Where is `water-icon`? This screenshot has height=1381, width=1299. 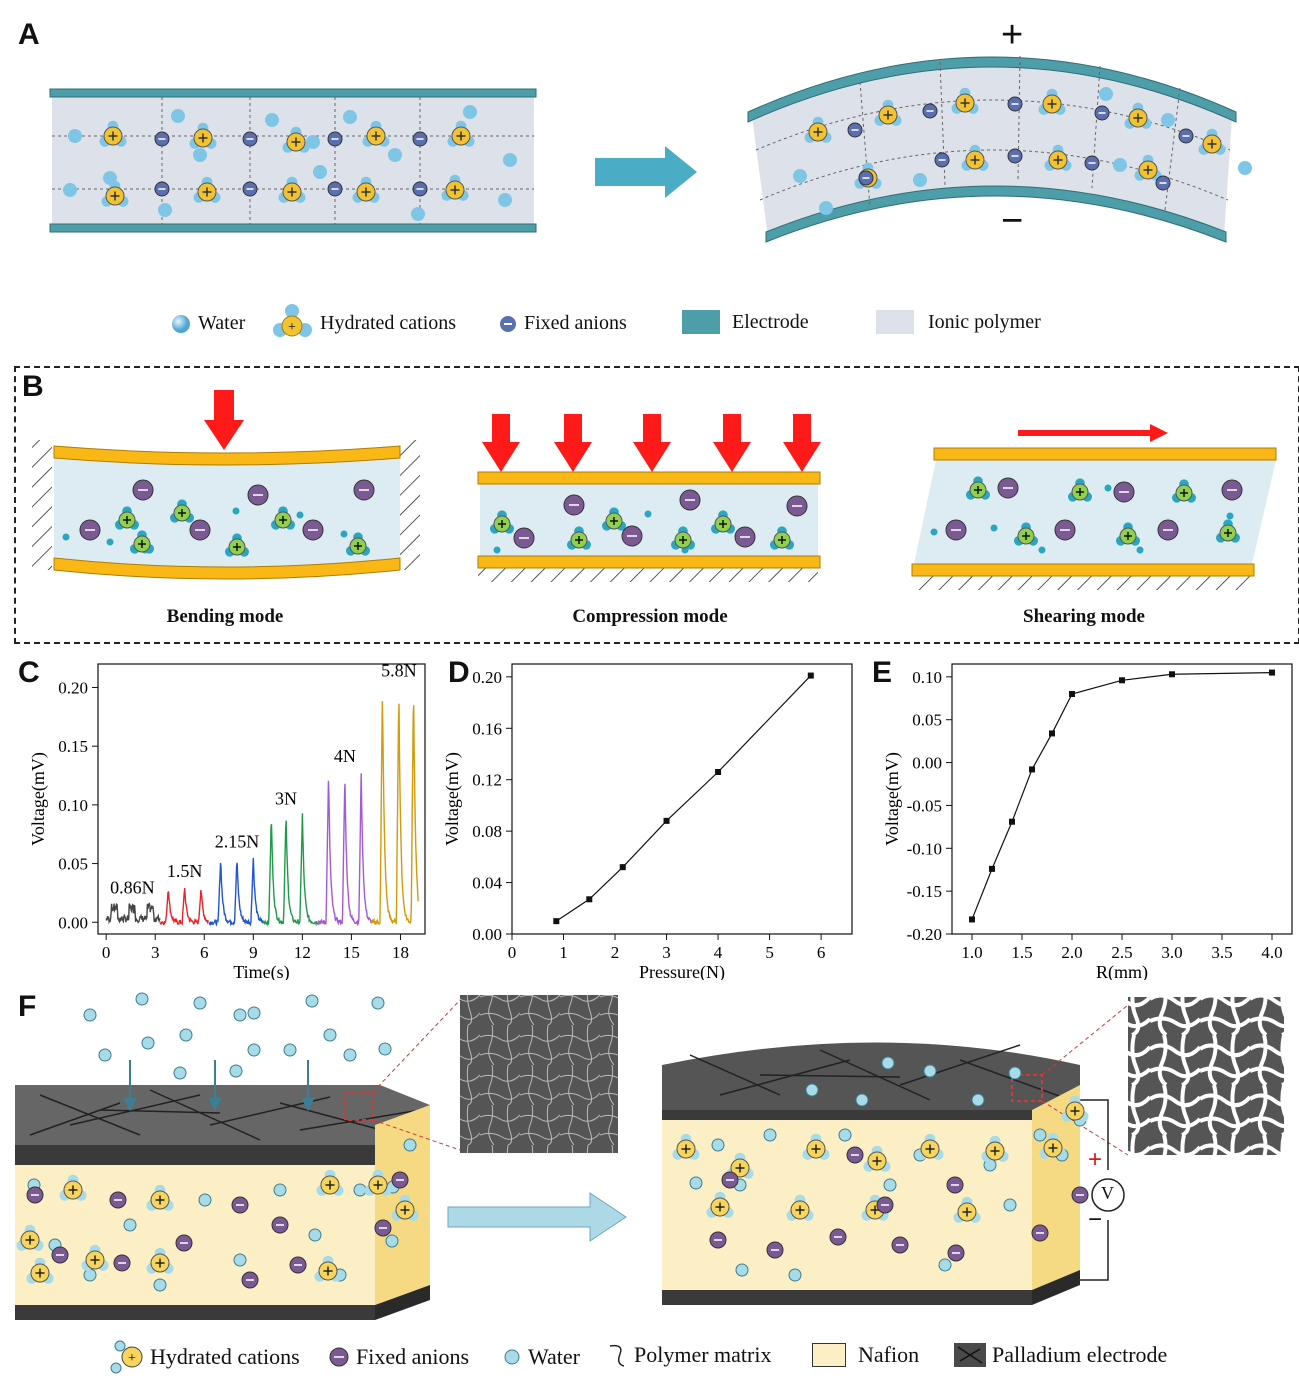
water-icon is located at coordinates (512, 1357).